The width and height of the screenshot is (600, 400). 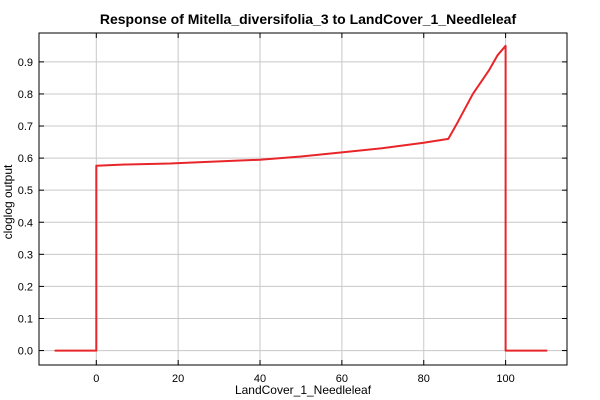 I want to click on y-tick-label: 0.9, so click(x=25, y=63).